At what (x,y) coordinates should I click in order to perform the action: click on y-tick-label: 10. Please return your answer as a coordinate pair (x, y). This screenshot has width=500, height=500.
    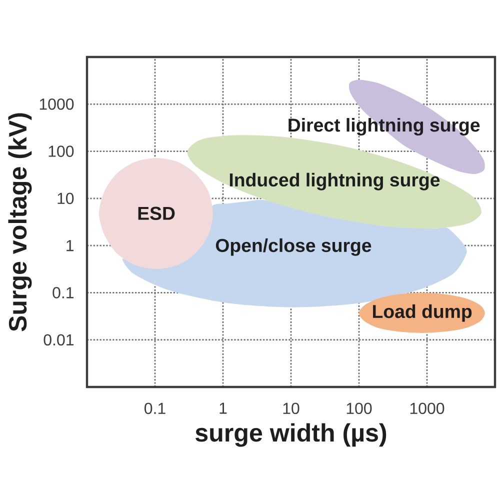
    Looking at the image, I should click on (66, 198).